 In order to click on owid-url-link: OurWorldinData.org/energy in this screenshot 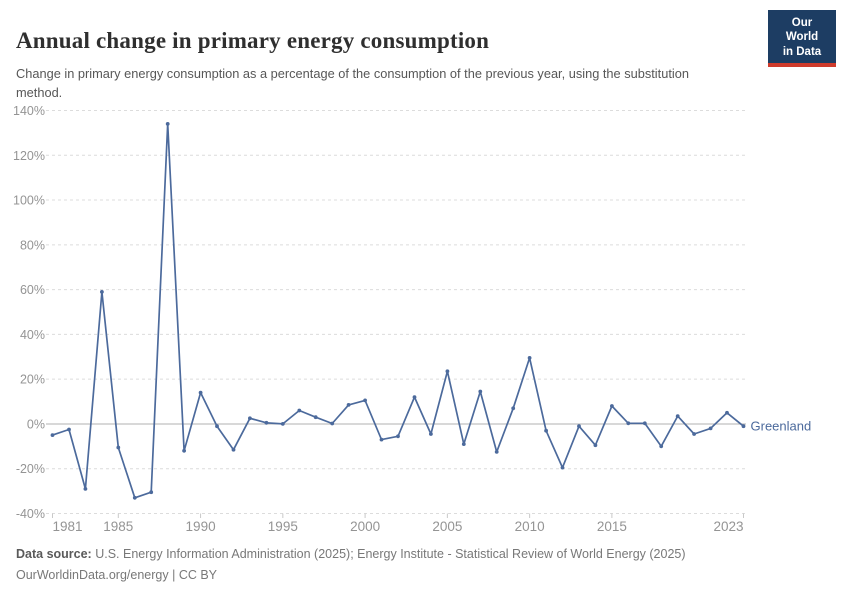, I will do `click(92, 575)`.